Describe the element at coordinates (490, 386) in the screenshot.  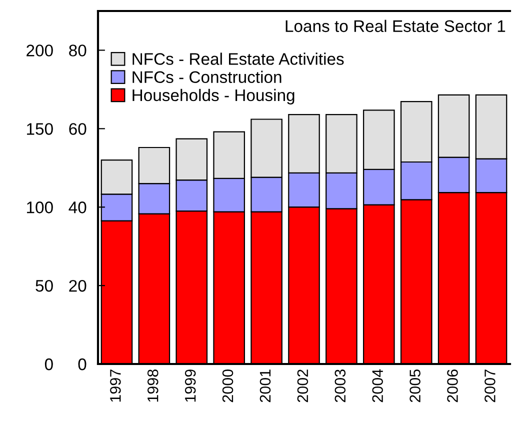
I see `x-tick-label: 2007` at that location.